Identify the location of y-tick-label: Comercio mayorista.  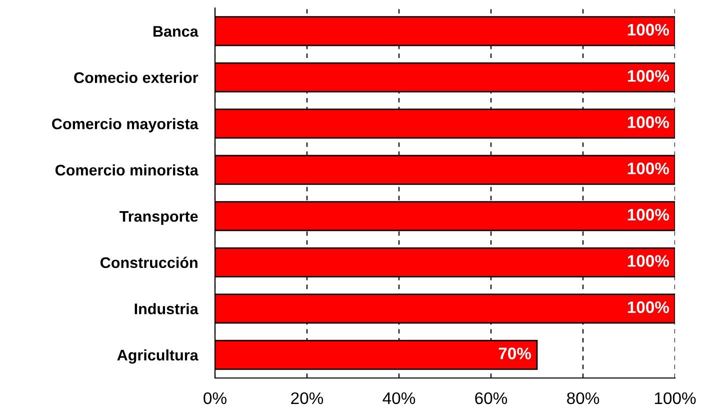
(125, 125).